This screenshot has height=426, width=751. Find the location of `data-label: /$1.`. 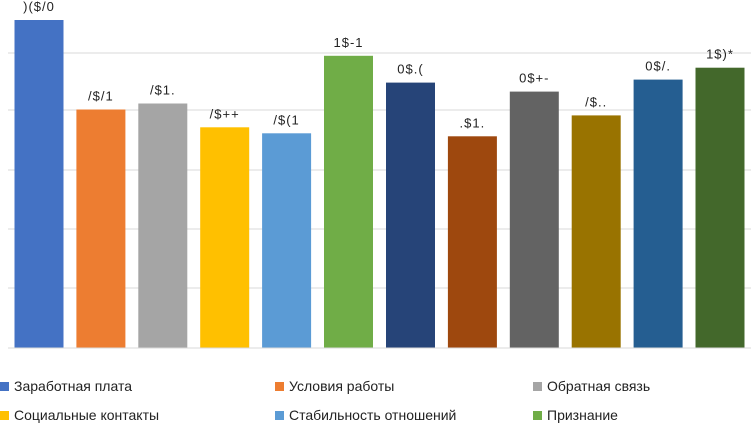

data-label: /$1. is located at coordinates (163, 90).